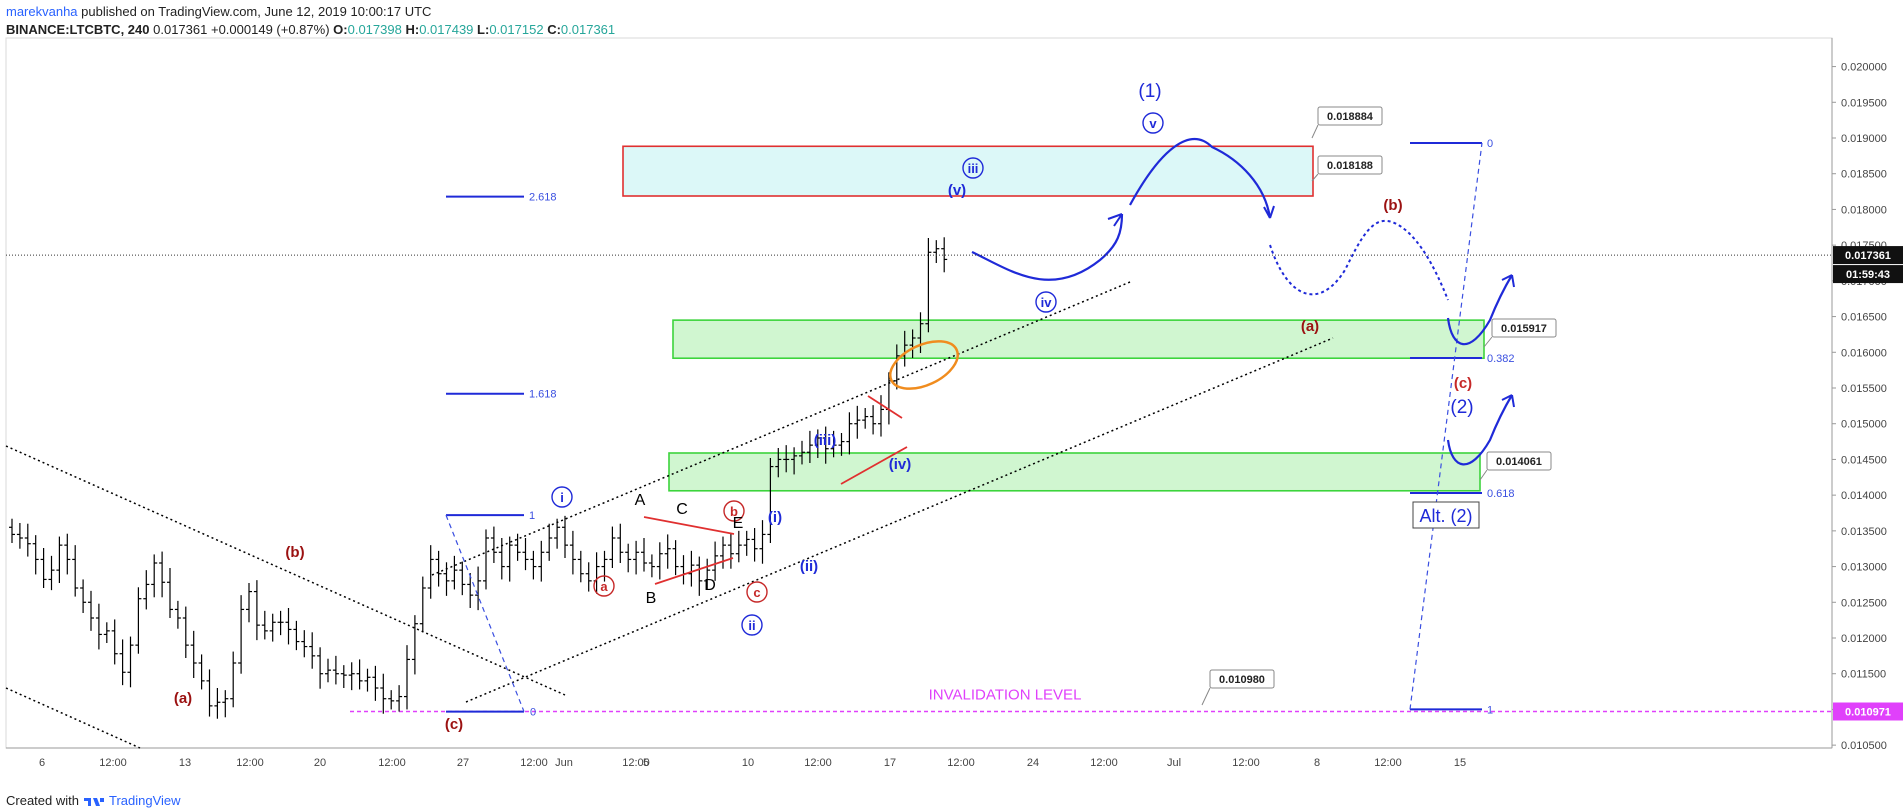  What do you see at coordinates (1864, 460) in the screenshot?
I see `price-tick-label: 0.014500` at bounding box center [1864, 460].